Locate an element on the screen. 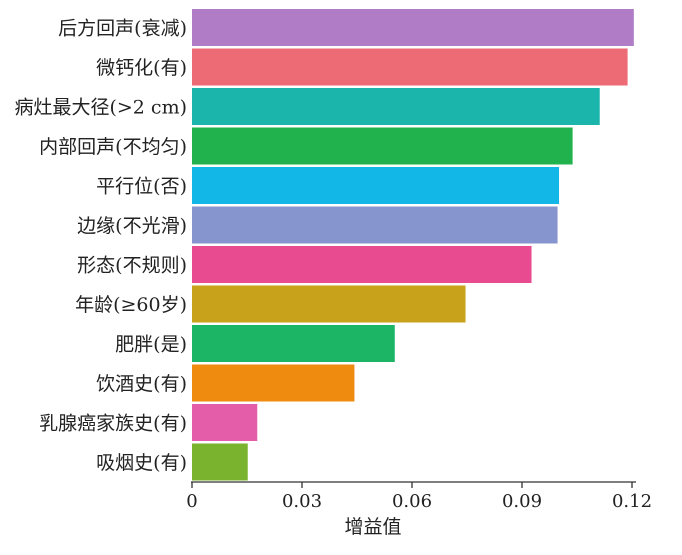  x-axis-label: 增益值 is located at coordinates (372, 527).